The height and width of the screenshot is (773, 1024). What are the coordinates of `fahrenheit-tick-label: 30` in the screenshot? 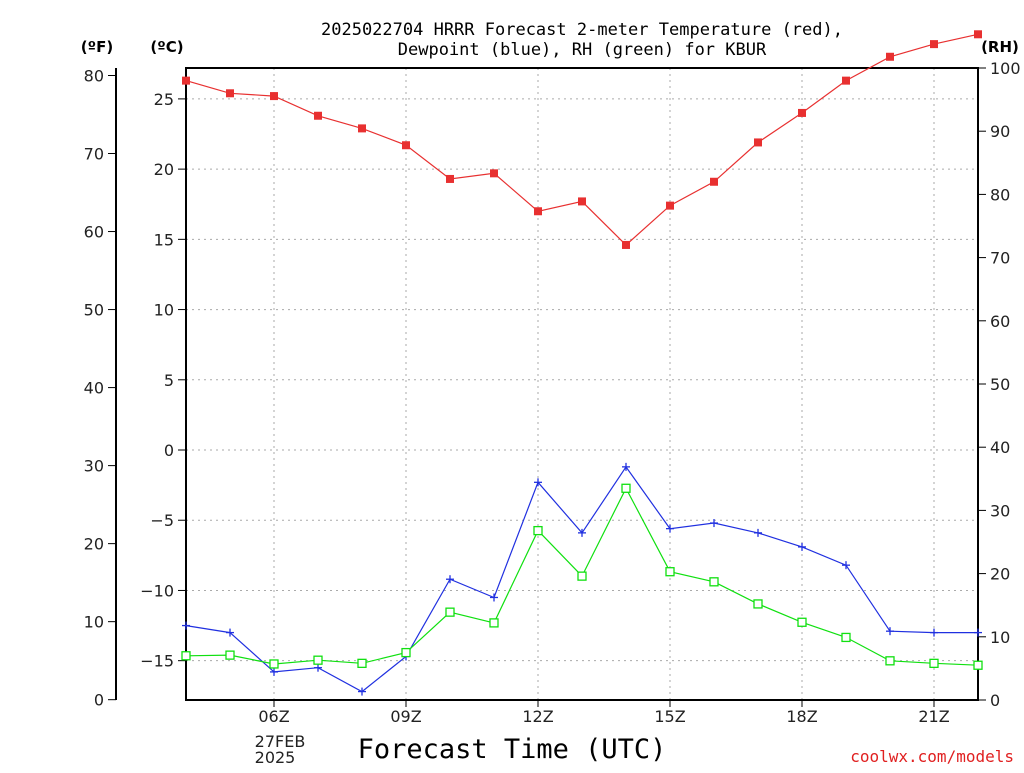 It's located at (94, 466).